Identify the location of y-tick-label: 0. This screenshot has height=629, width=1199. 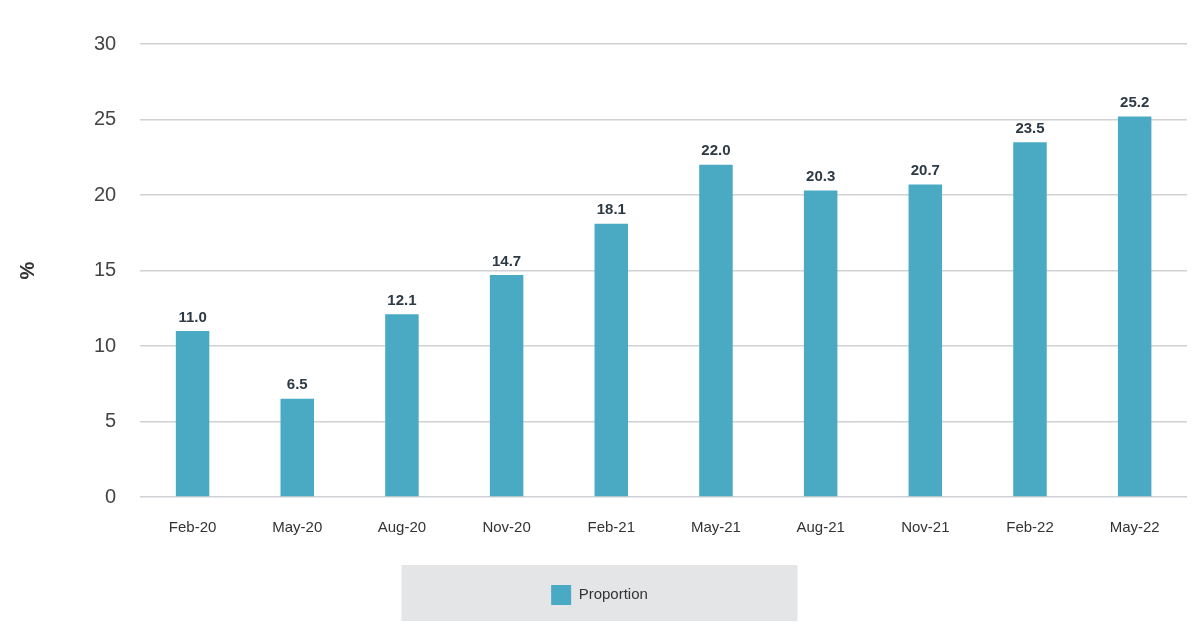
(111, 495).